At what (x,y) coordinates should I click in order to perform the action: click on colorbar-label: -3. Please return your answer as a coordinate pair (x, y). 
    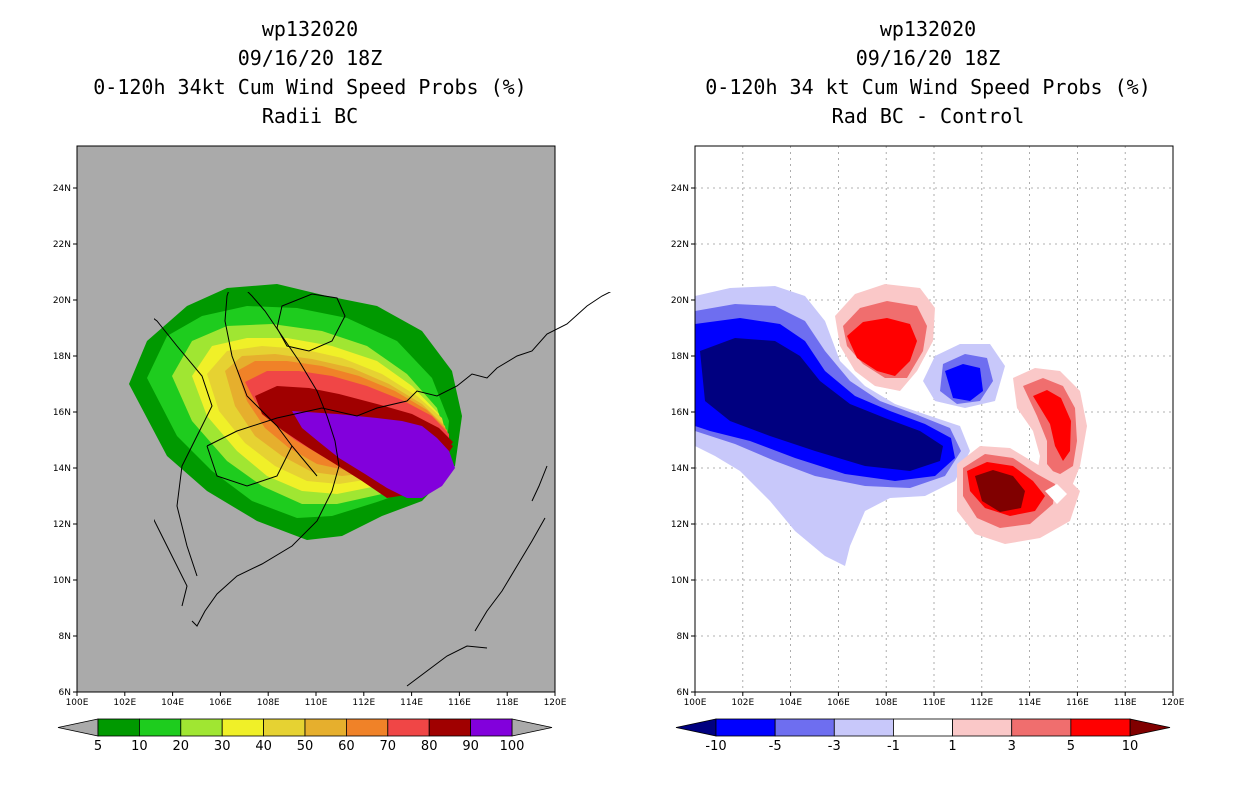
    Looking at the image, I should click on (834, 746).